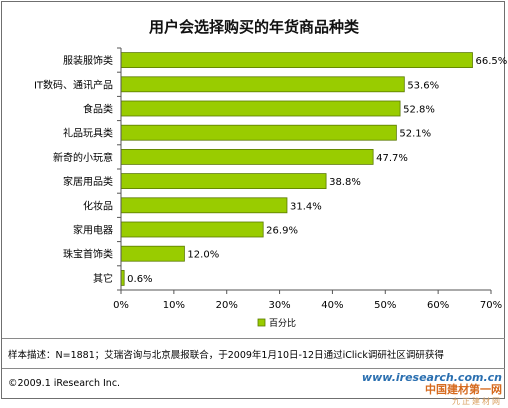 This screenshot has width=508, height=408. I want to click on x-tick-label: 40%, so click(332, 305).